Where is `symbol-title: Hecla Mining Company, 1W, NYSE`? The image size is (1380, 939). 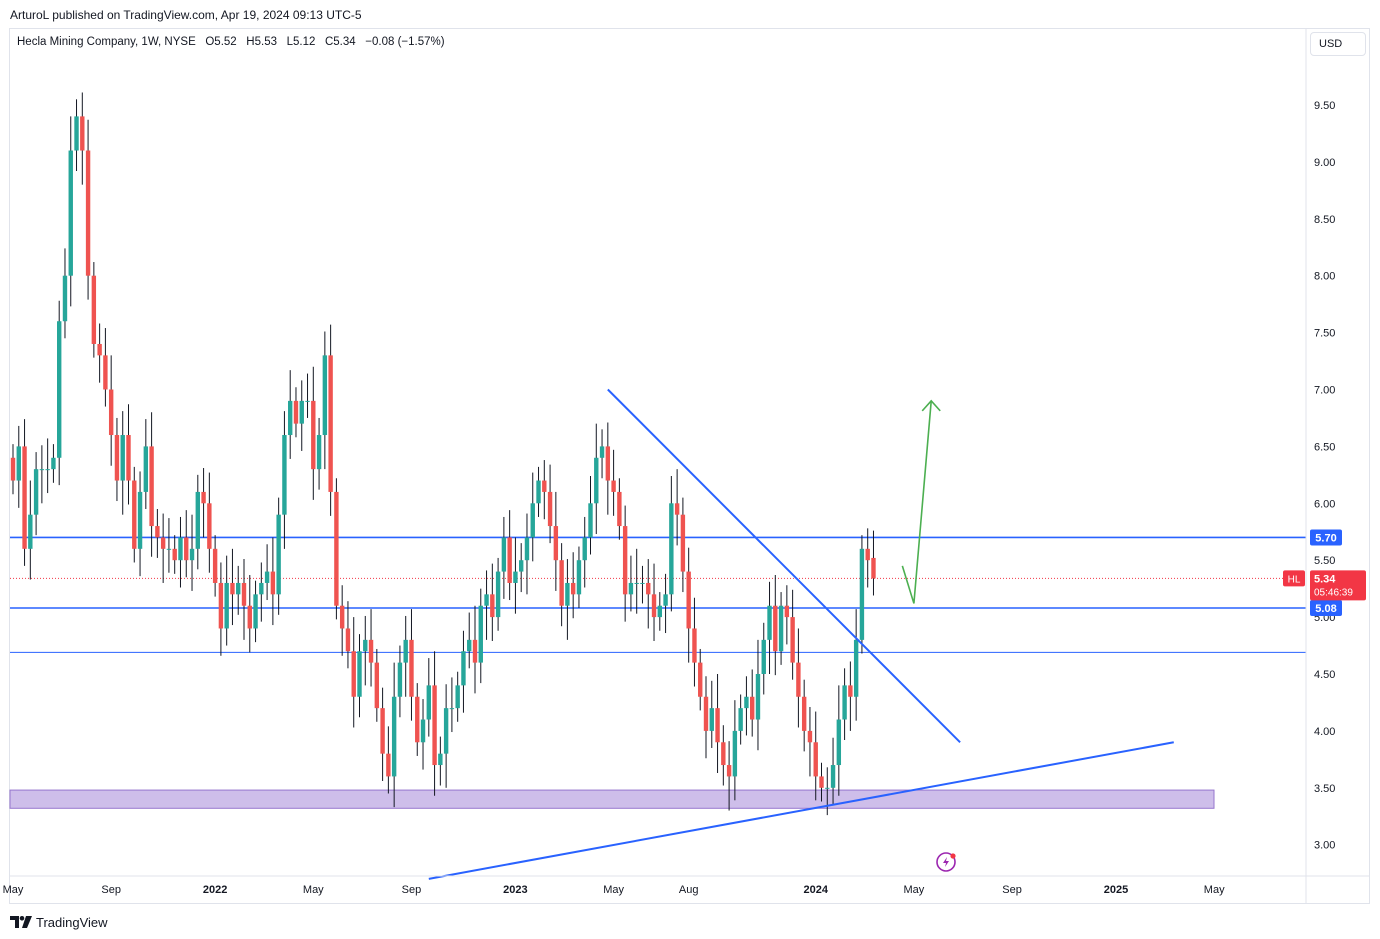 symbol-title: Hecla Mining Company, 1W, NYSE is located at coordinates (106, 42).